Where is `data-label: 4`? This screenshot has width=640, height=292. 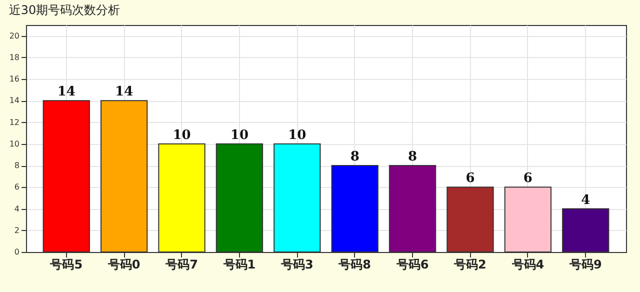 data-label: 4 is located at coordinates (585, 200).